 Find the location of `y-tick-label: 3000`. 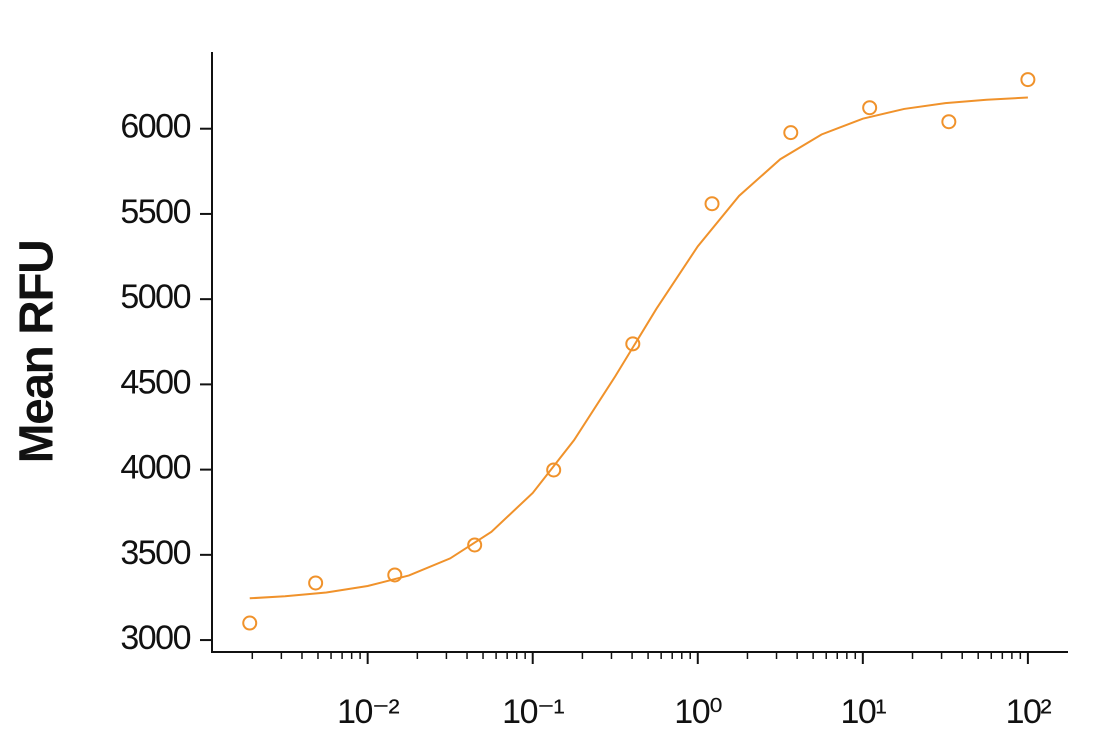

y-tick-label: 3000 is located at coordinates (155, 638).